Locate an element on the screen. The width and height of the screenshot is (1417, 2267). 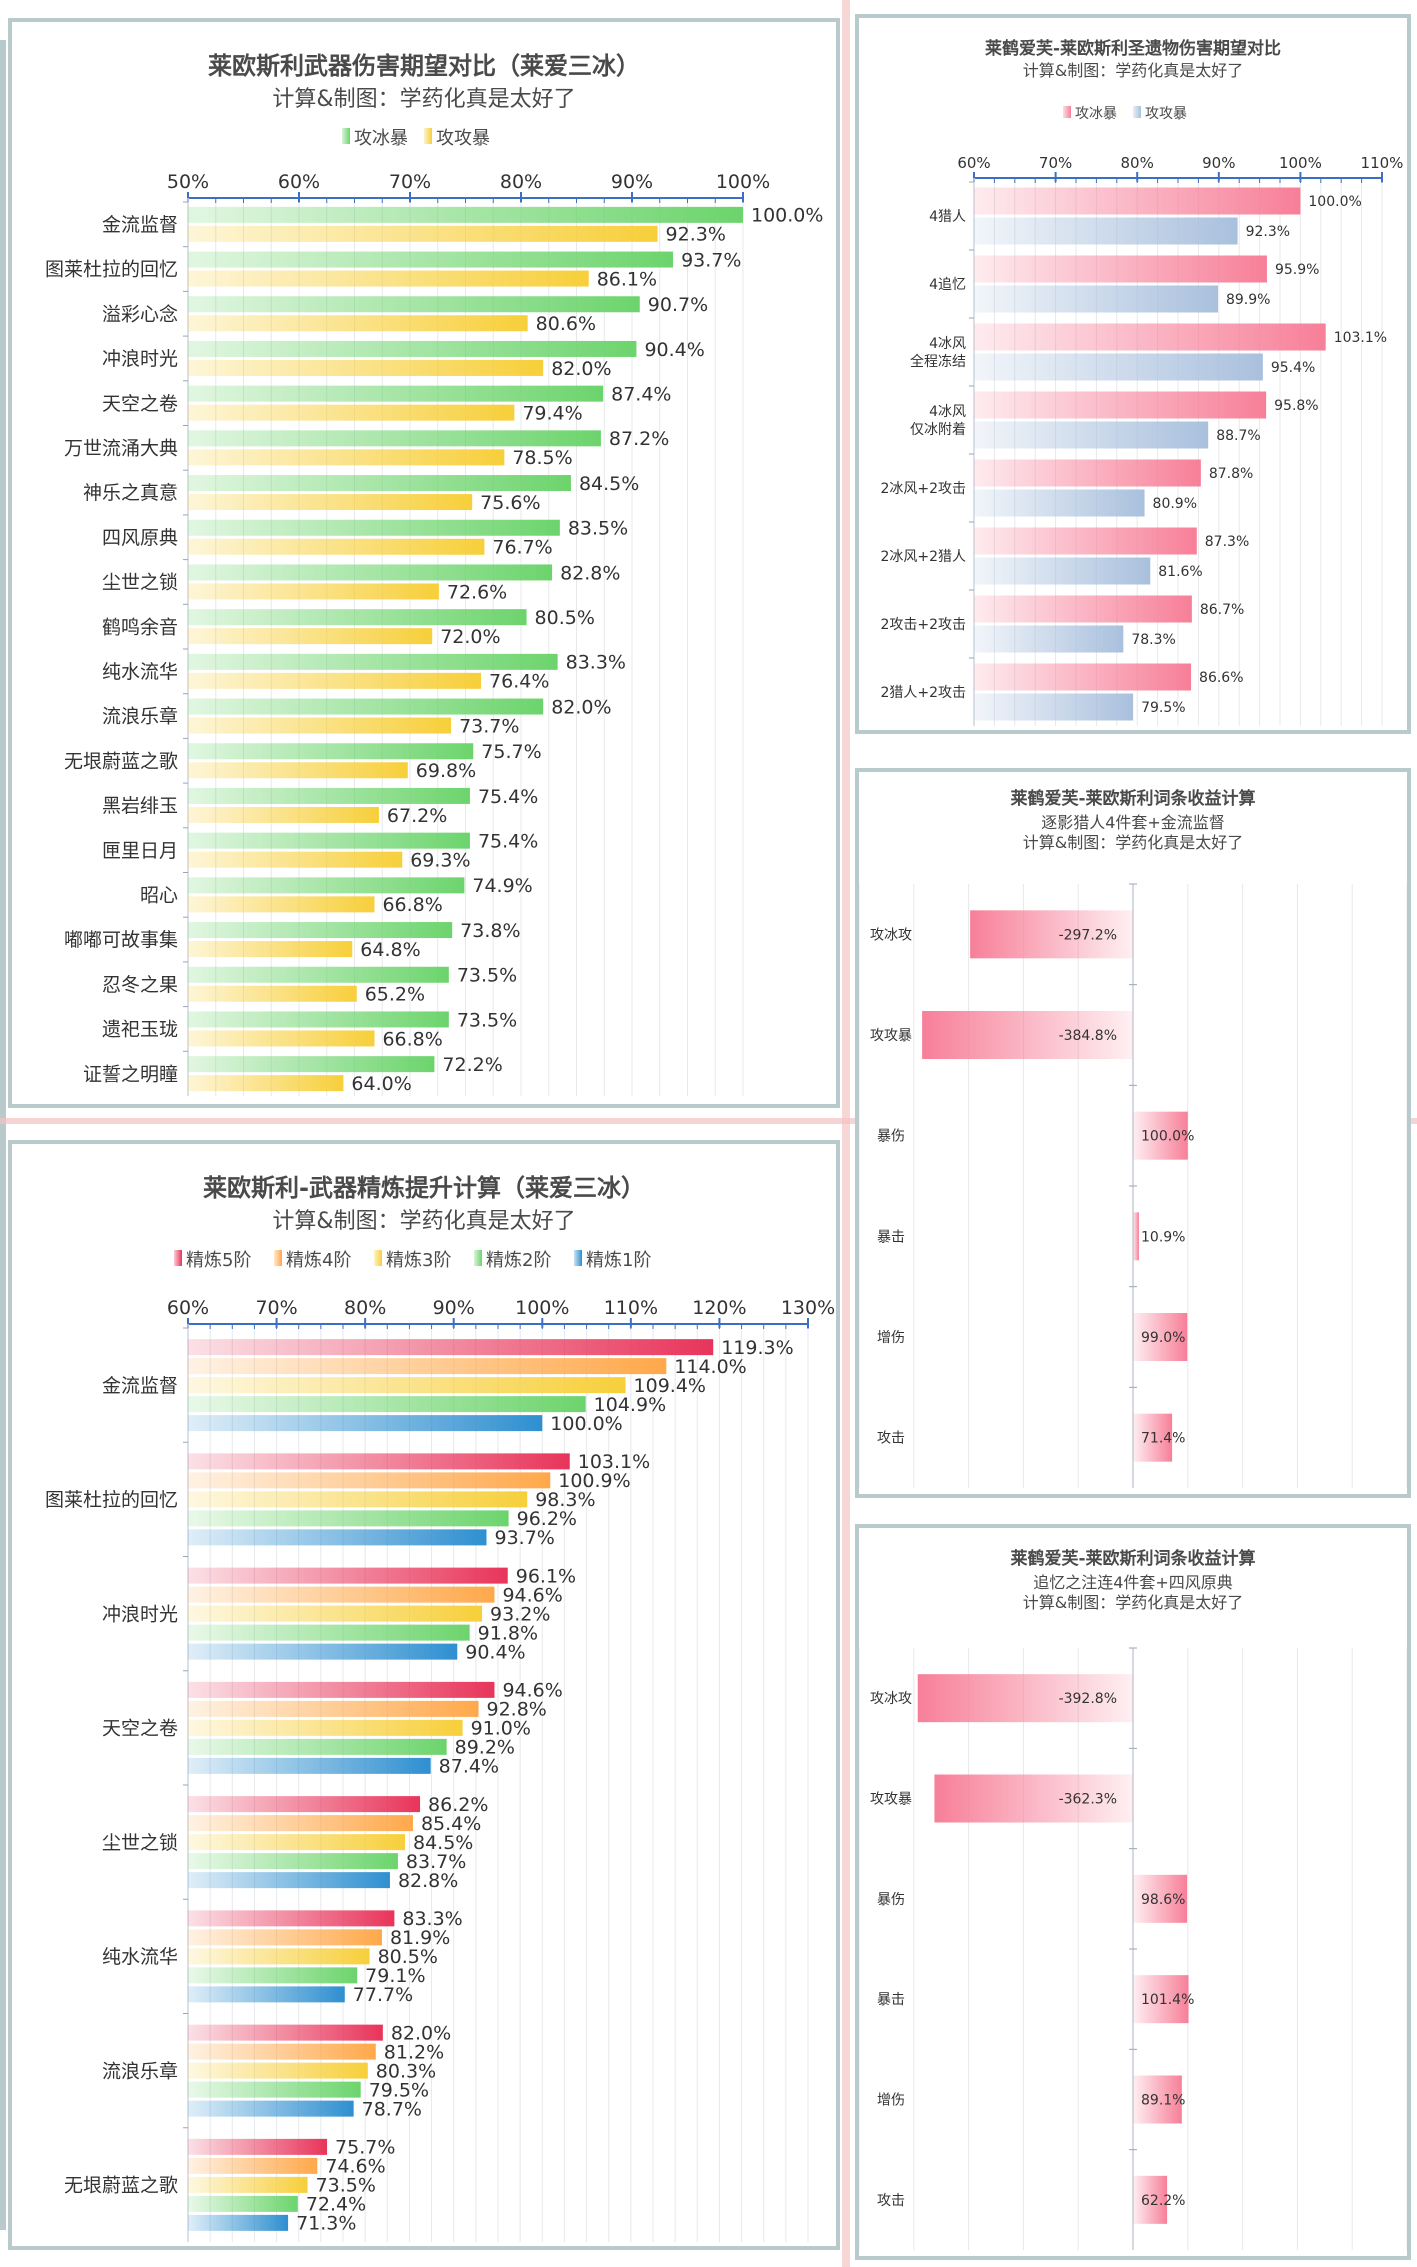
data-label: 65.2% is located at coordinates (395, 995).